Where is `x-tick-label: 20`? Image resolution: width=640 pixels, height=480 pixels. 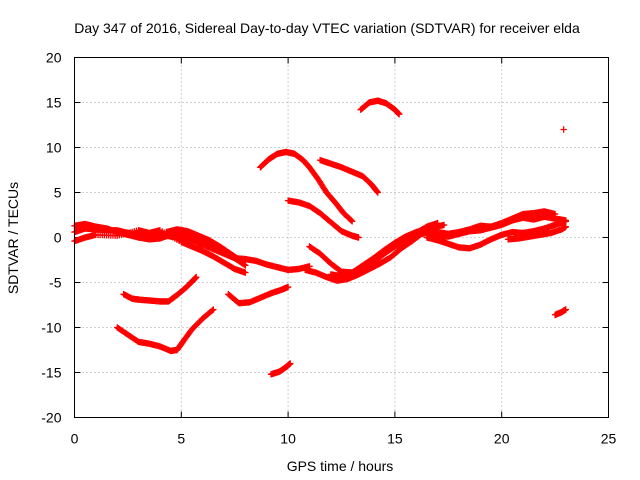 x-tick-label: 20 is located at coordinates (502, 439).